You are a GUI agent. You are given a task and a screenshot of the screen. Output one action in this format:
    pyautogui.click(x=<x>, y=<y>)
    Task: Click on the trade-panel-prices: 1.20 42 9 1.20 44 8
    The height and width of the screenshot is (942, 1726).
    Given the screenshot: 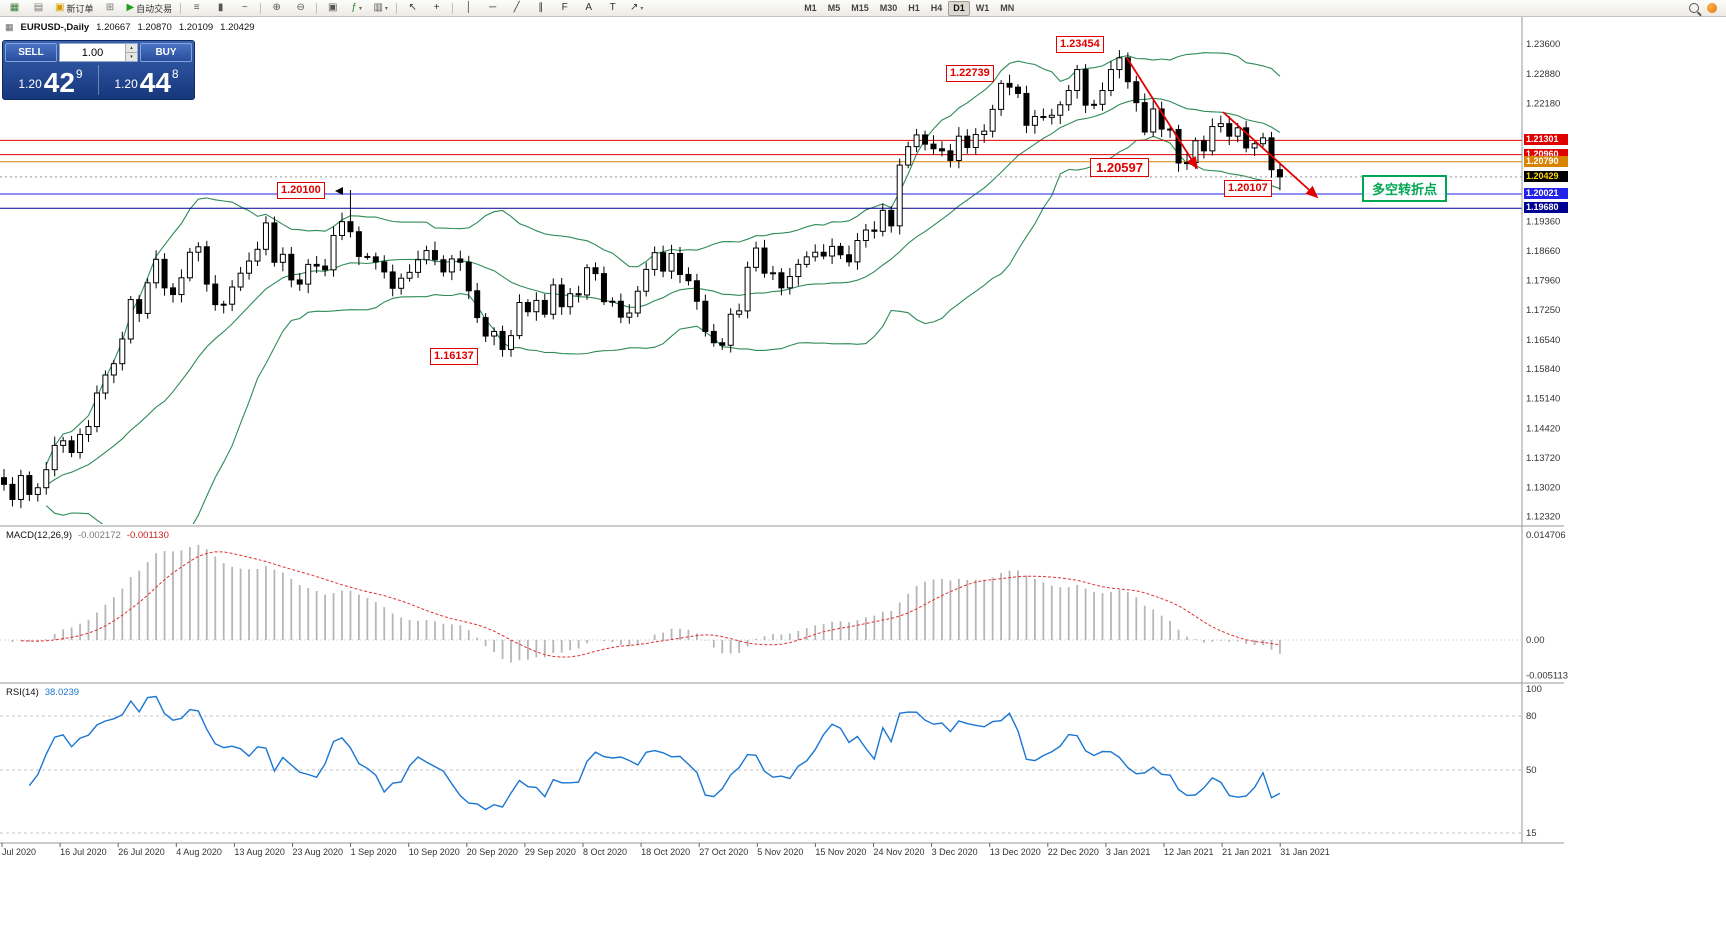 What is the action you would take?
    pyautogui.click(x=98, y=80)
    